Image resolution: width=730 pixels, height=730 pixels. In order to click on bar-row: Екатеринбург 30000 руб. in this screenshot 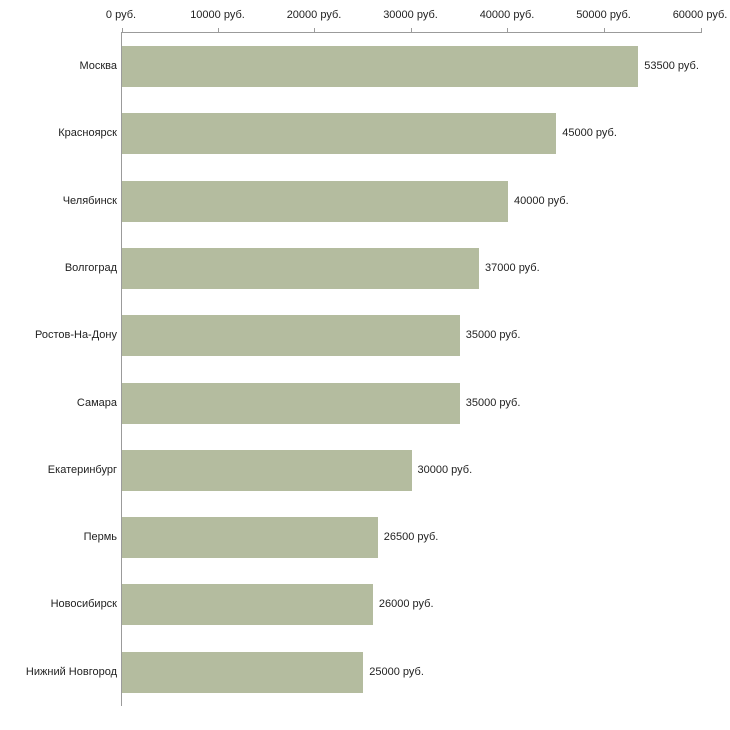, I will do `click(374, 470)`.